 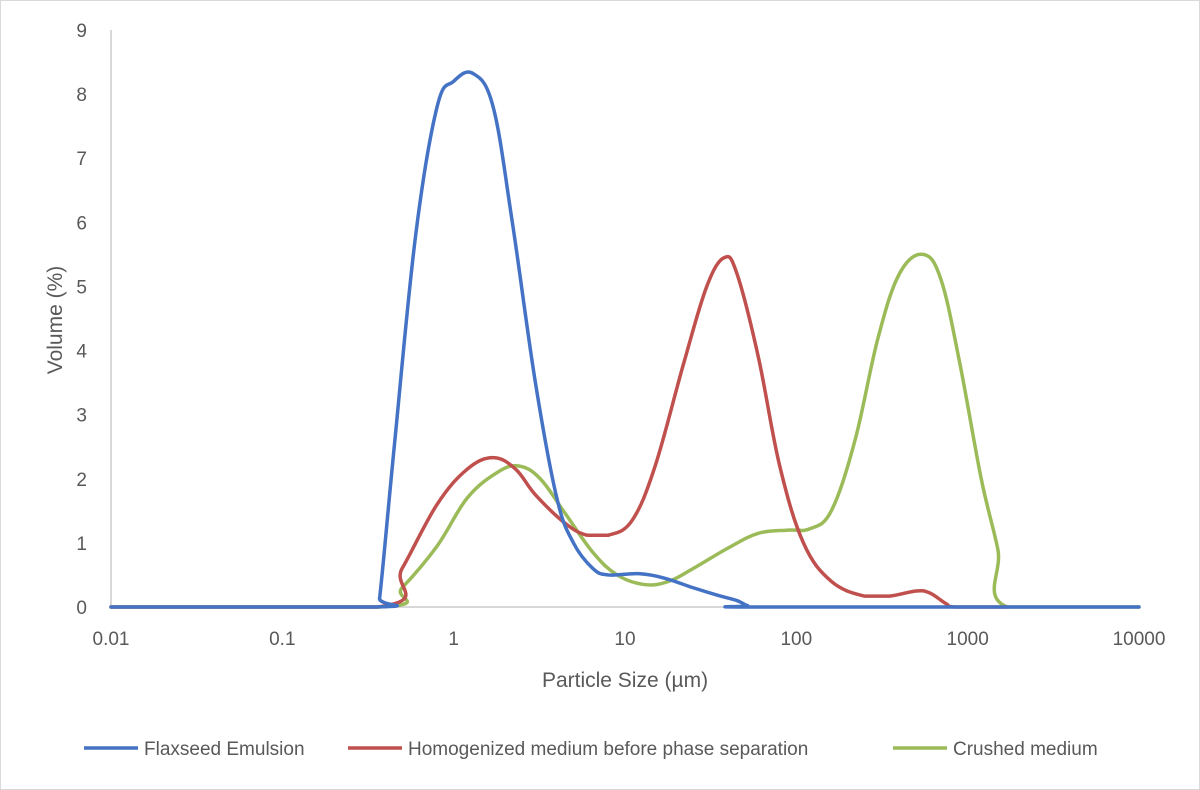 I want to click on x-axis-title: Particle Size (µm), so click(x=625, y=680).